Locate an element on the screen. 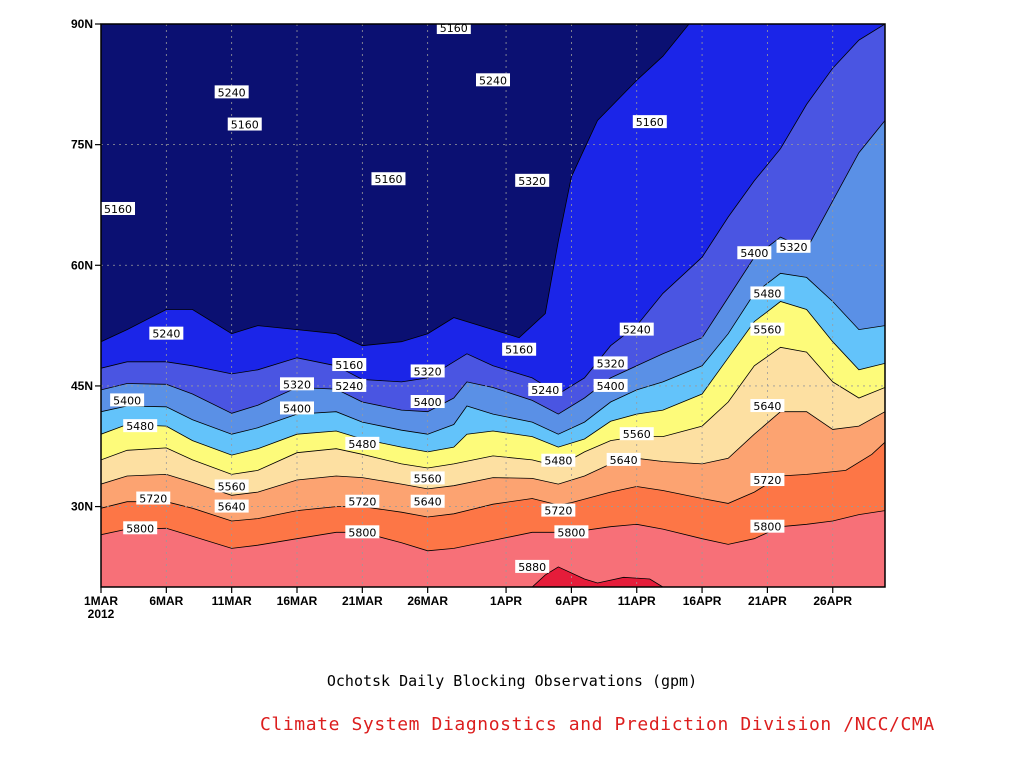  x-tick-label: 6APR is located at coordinates (571, 601).